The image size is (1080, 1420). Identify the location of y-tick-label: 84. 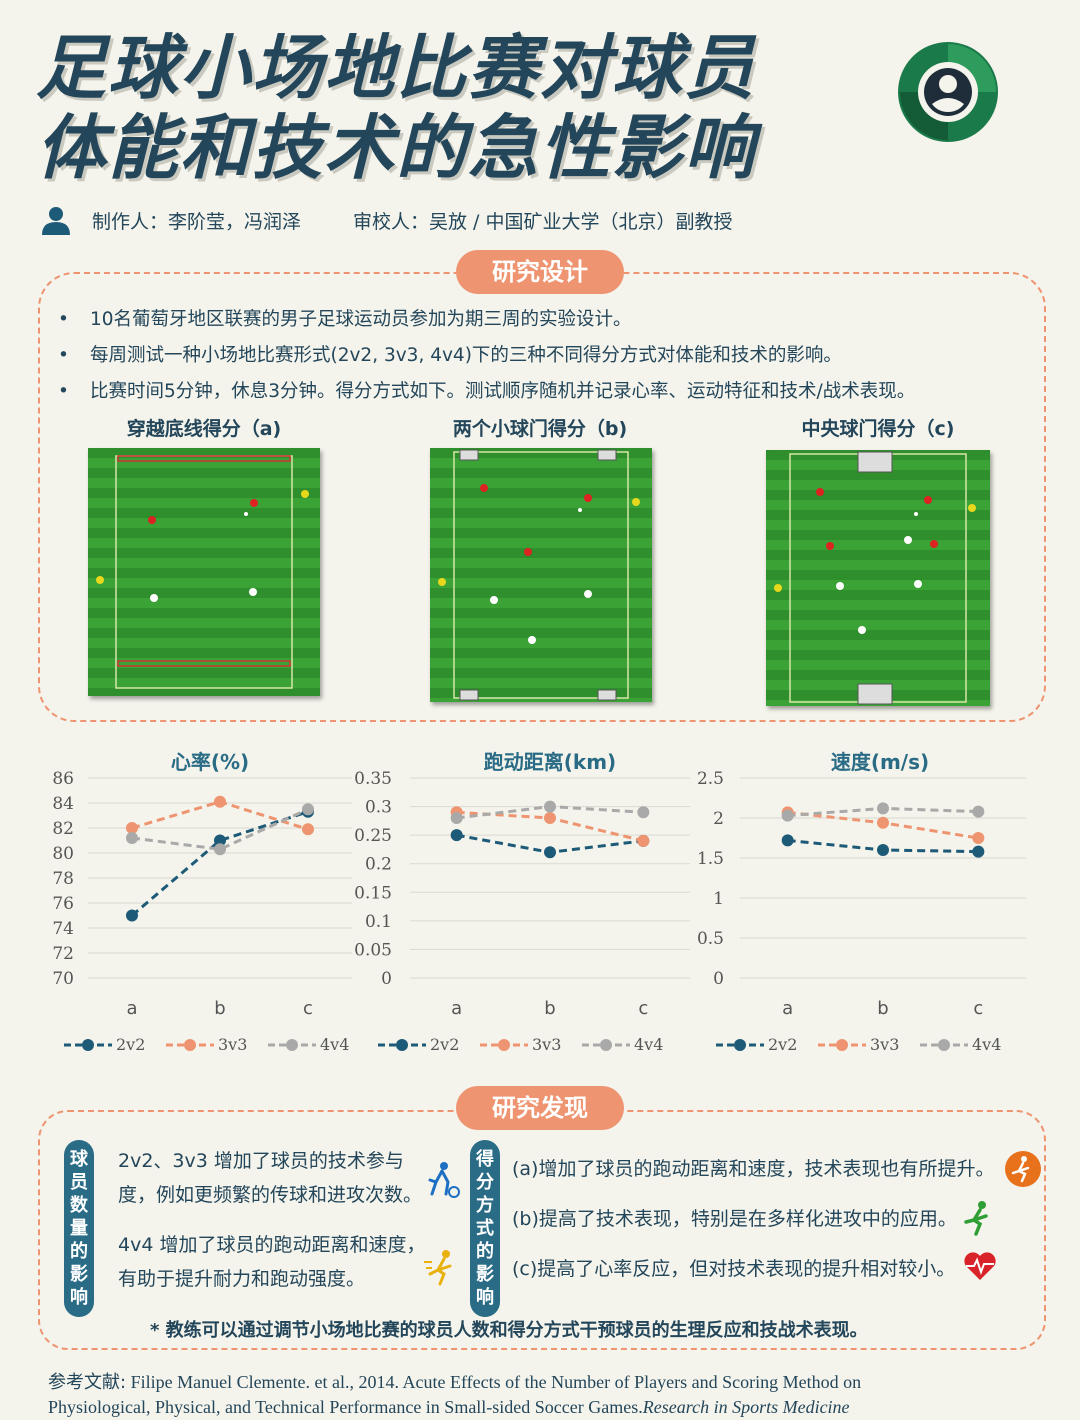
(63, 804).